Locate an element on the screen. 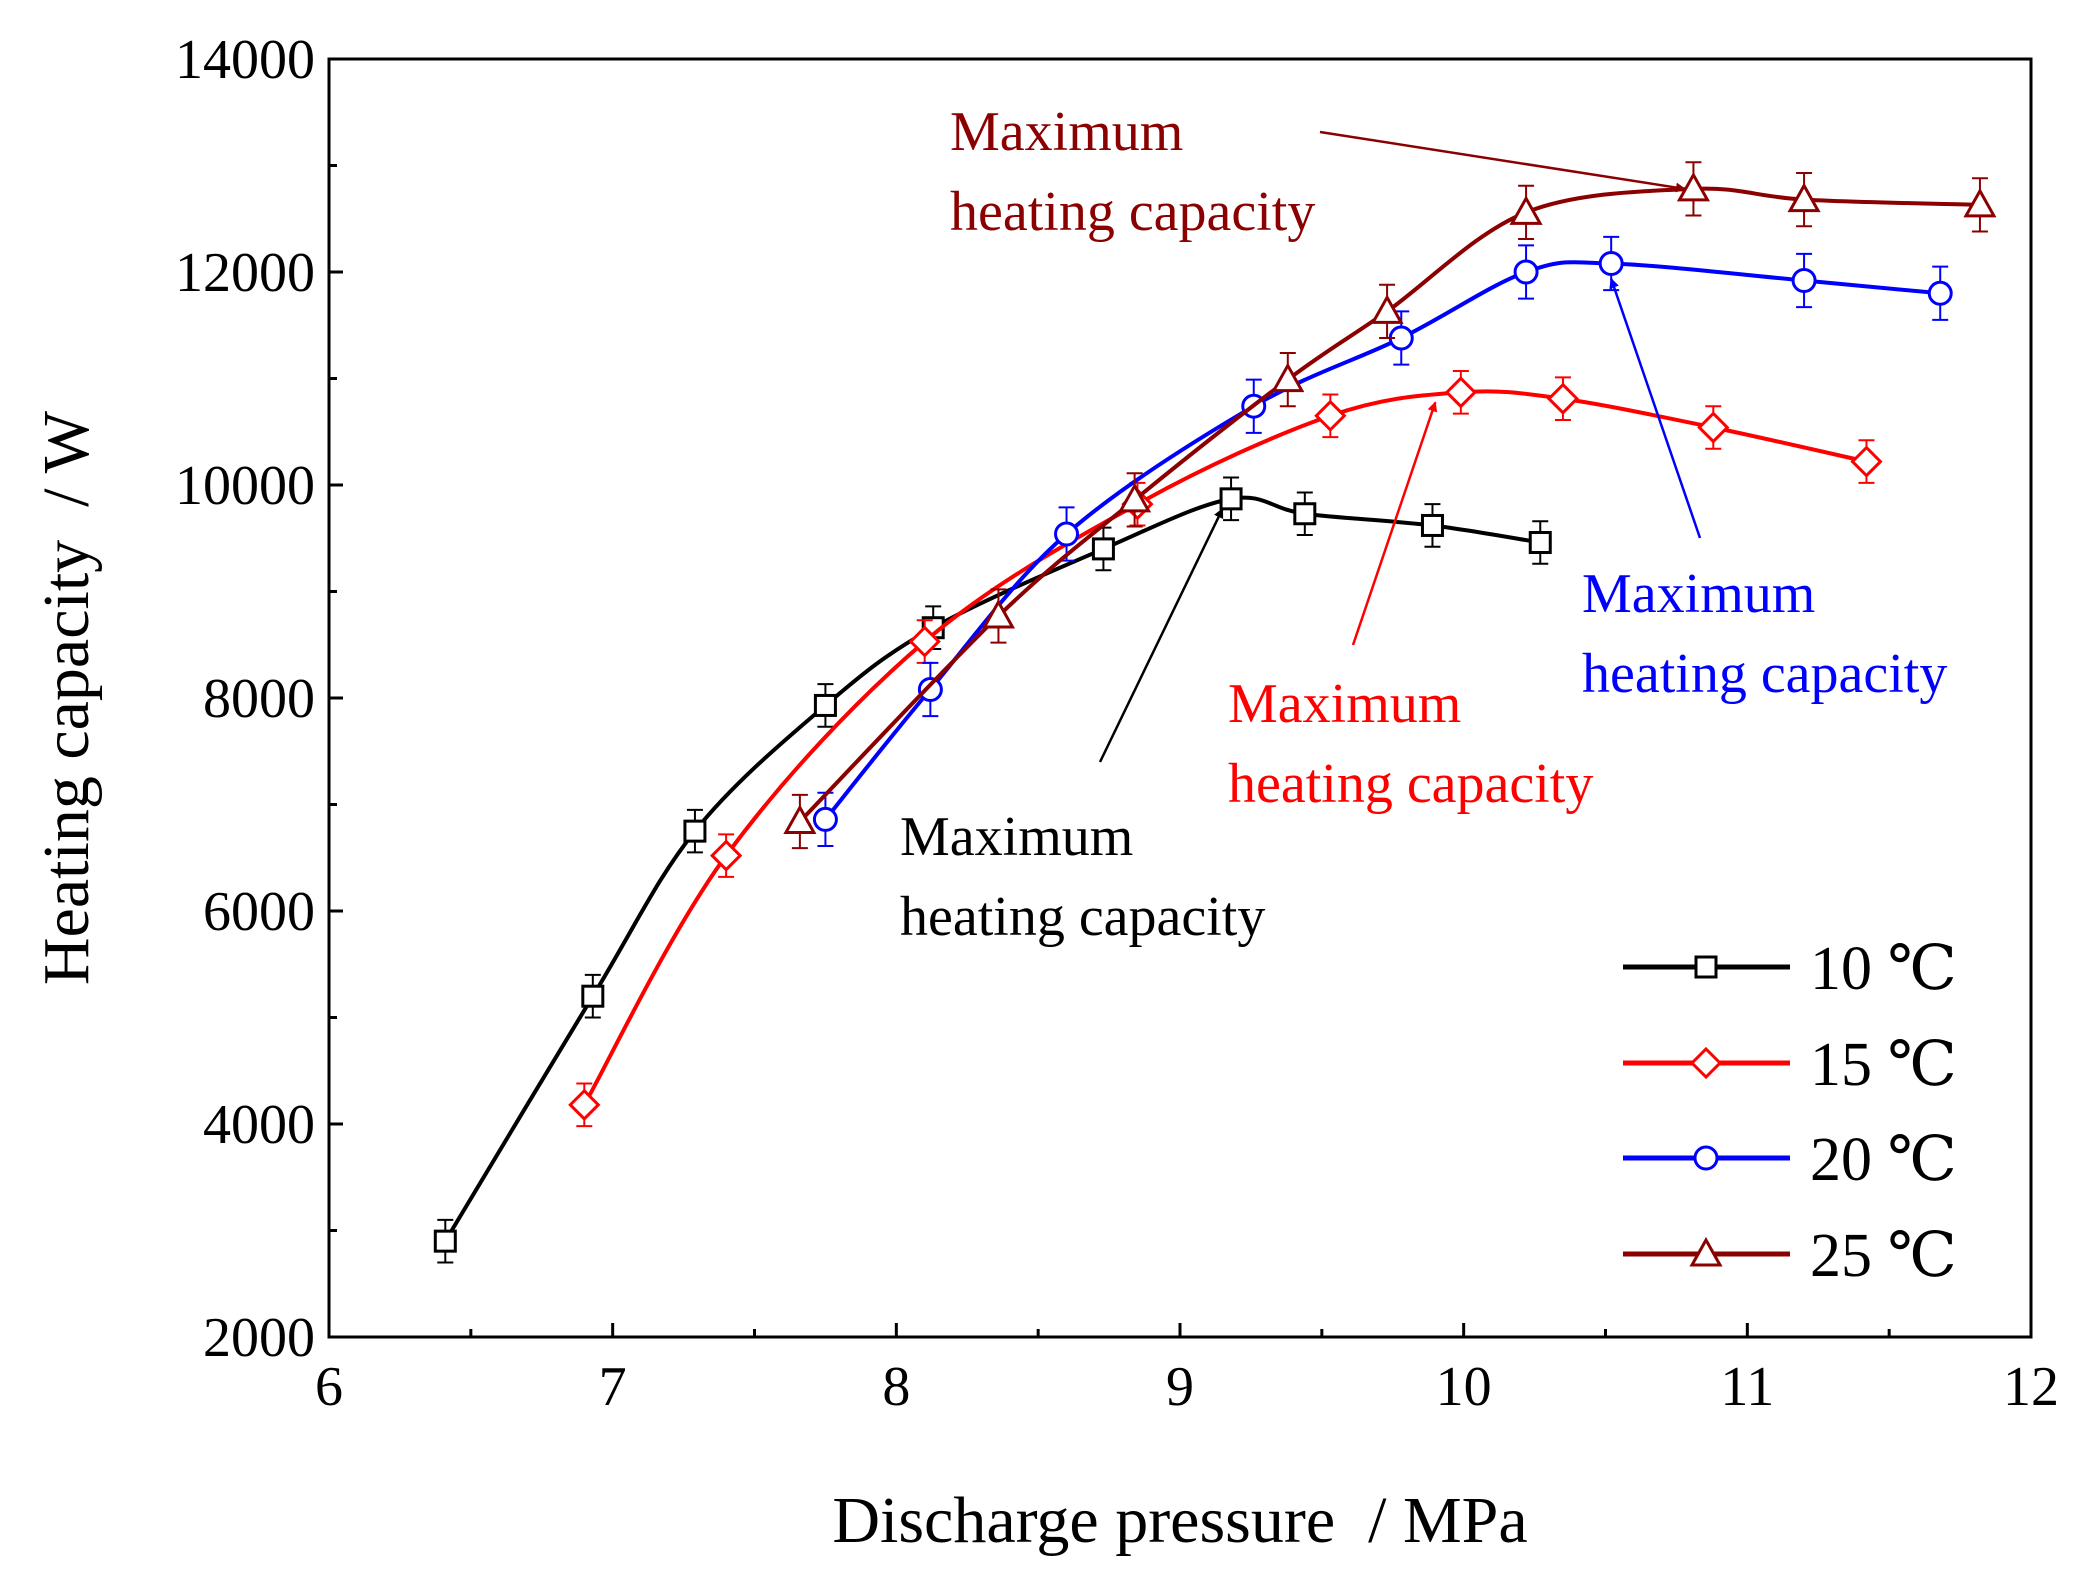 This screenshot has width=2086, height=1577. annotation-0: Maximum heating capacity is located at coordinates (1082, 727).